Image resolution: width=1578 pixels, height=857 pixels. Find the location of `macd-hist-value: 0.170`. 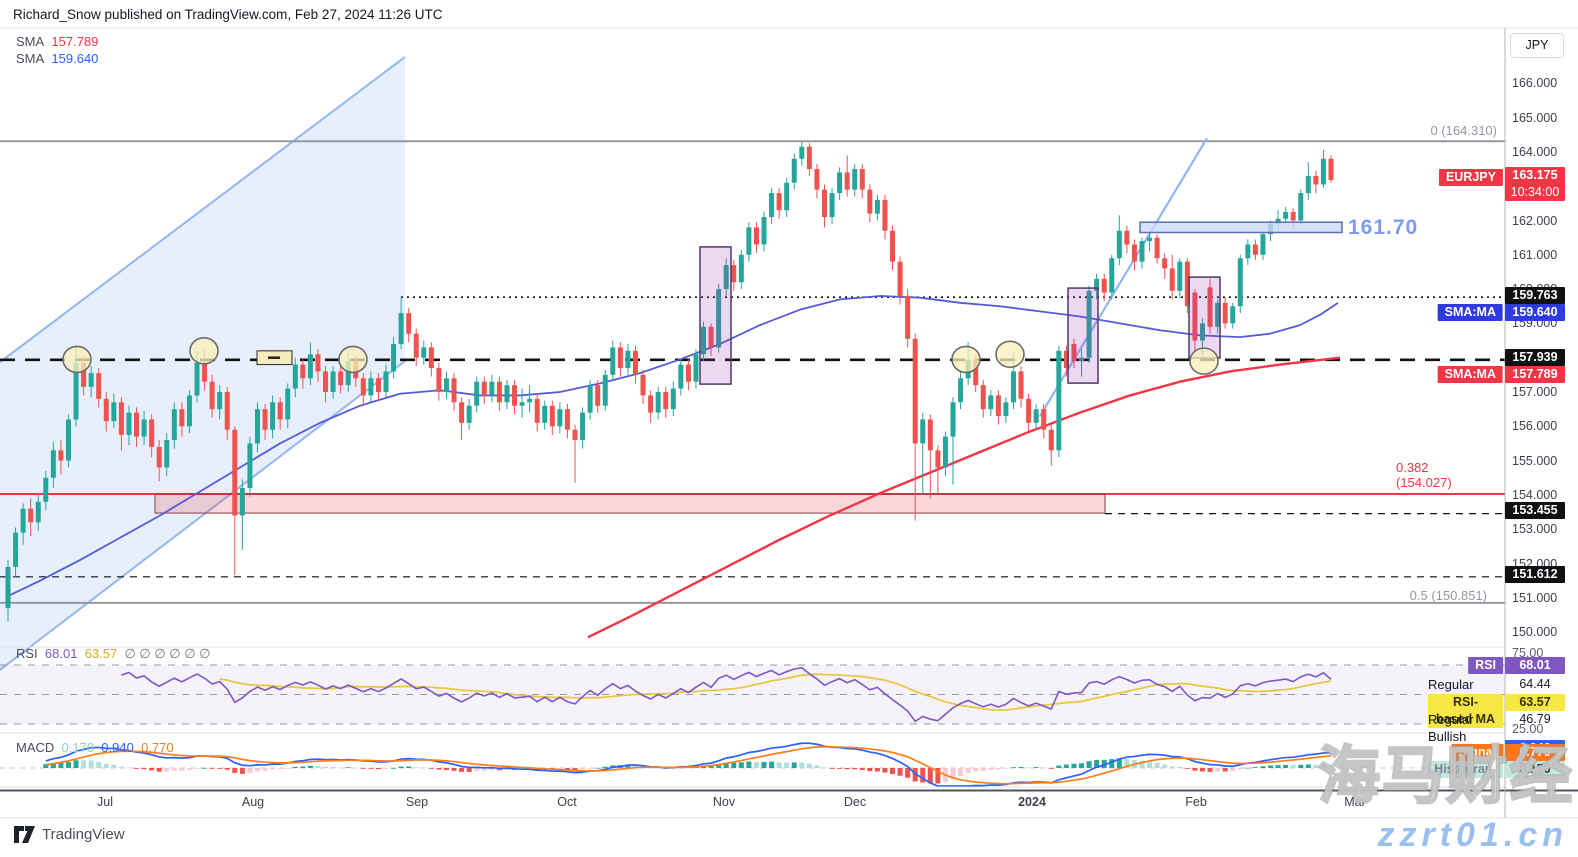

macd-hist-value: 0.170 is located at coordinates (78, 747).